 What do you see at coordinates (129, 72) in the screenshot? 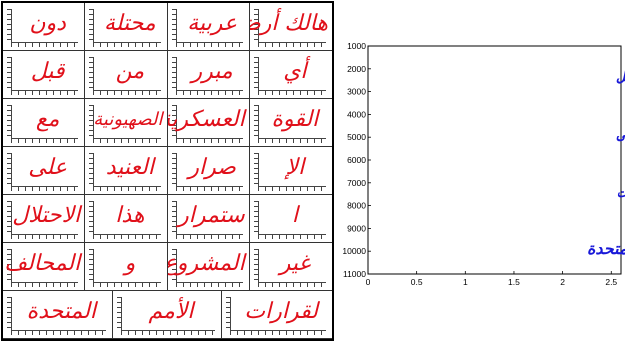
I see `handwritten-word: من` at bounding box center [129, 72].